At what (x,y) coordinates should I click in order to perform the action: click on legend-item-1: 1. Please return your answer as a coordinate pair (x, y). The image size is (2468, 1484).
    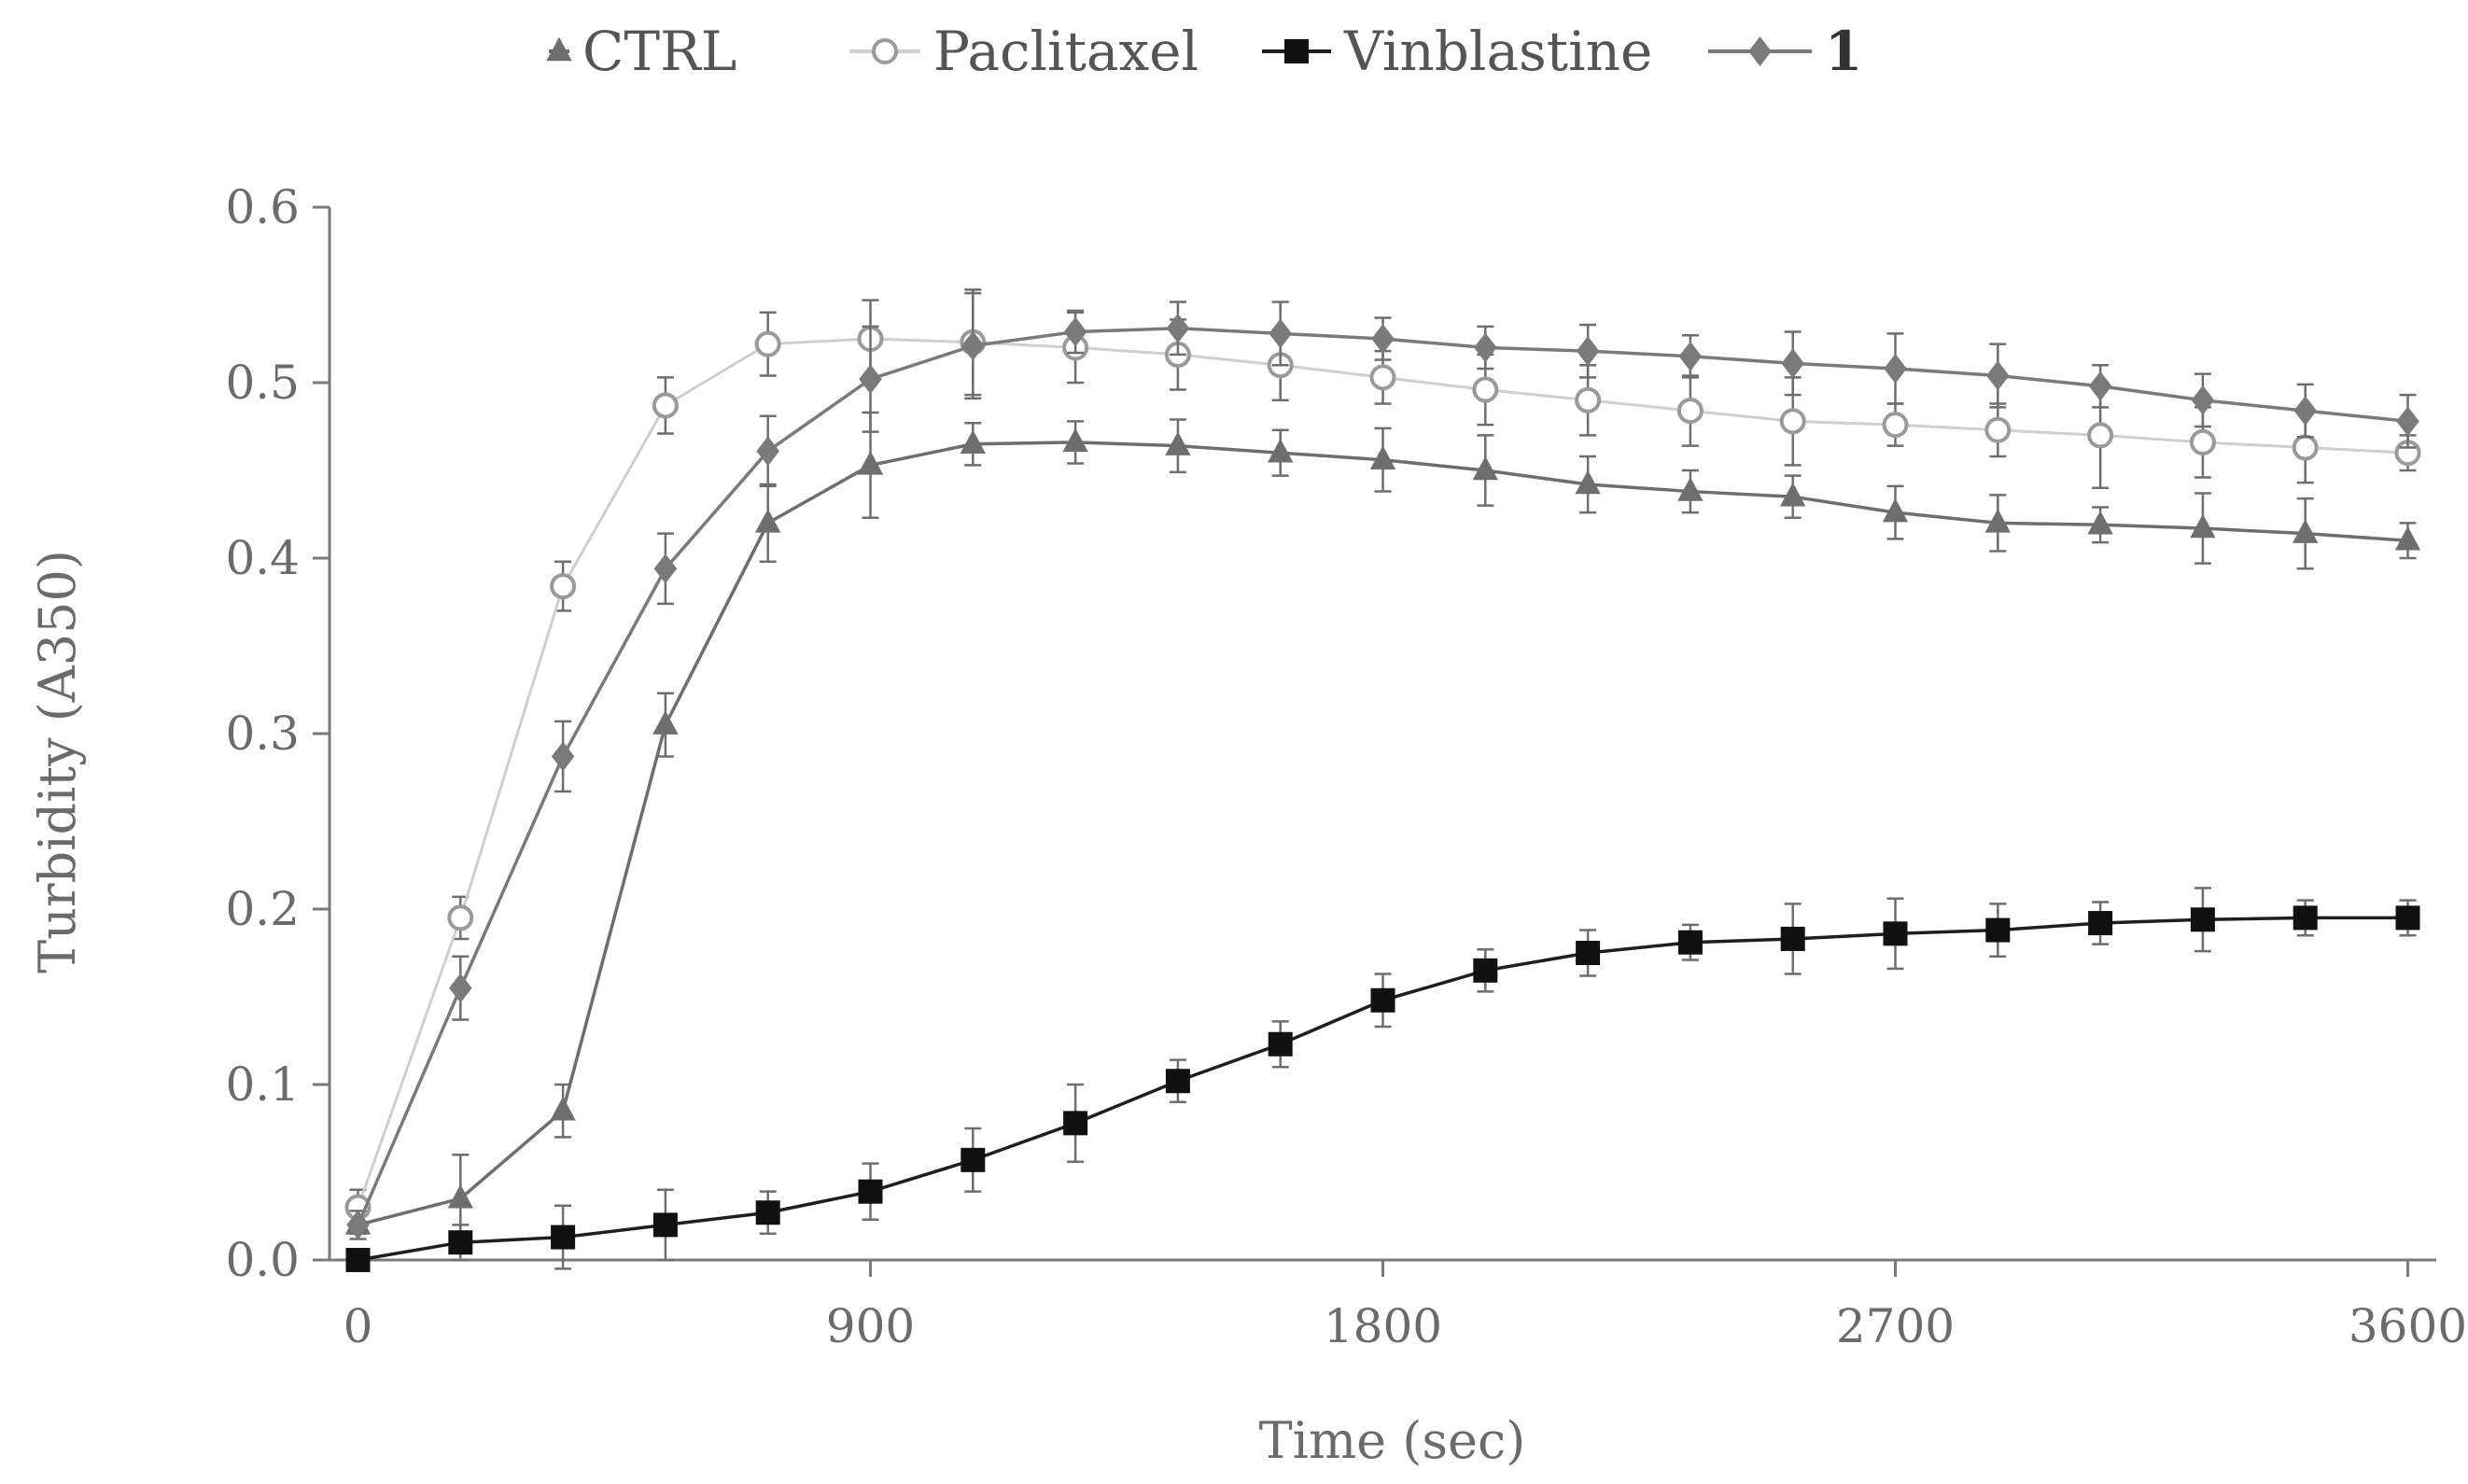
    Looking at the image, I should click on (1785, 51).